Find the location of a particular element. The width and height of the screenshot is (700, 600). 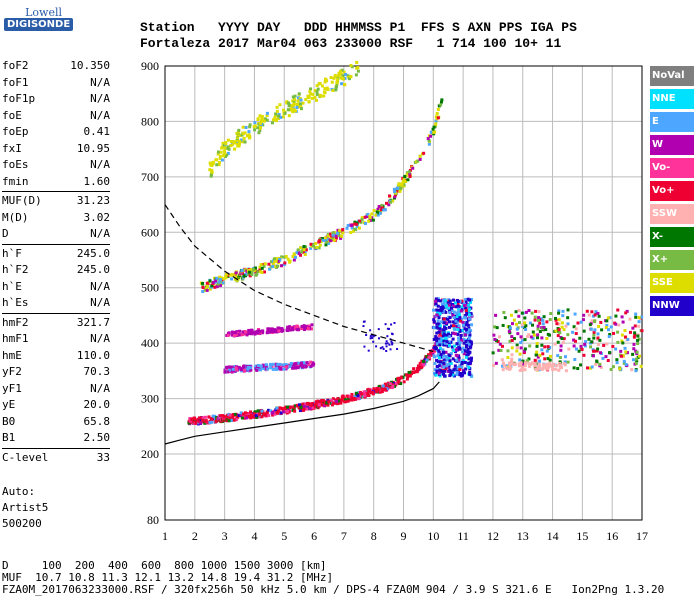

x-tick-label: 14 is located at coordinates (553, 536).